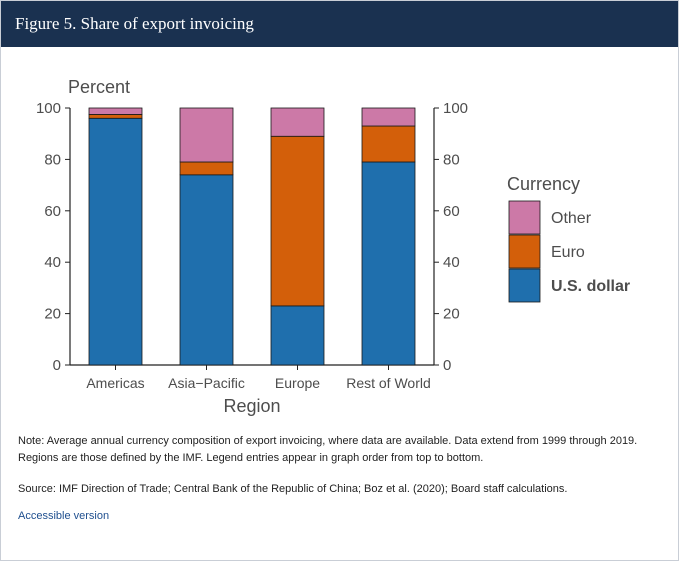 This screenshot has height=561, width=679. Describe the element at coordinates (388, 263) in the screenshot. I see `bar-rest-of-world-u-s-dollar` at that location.